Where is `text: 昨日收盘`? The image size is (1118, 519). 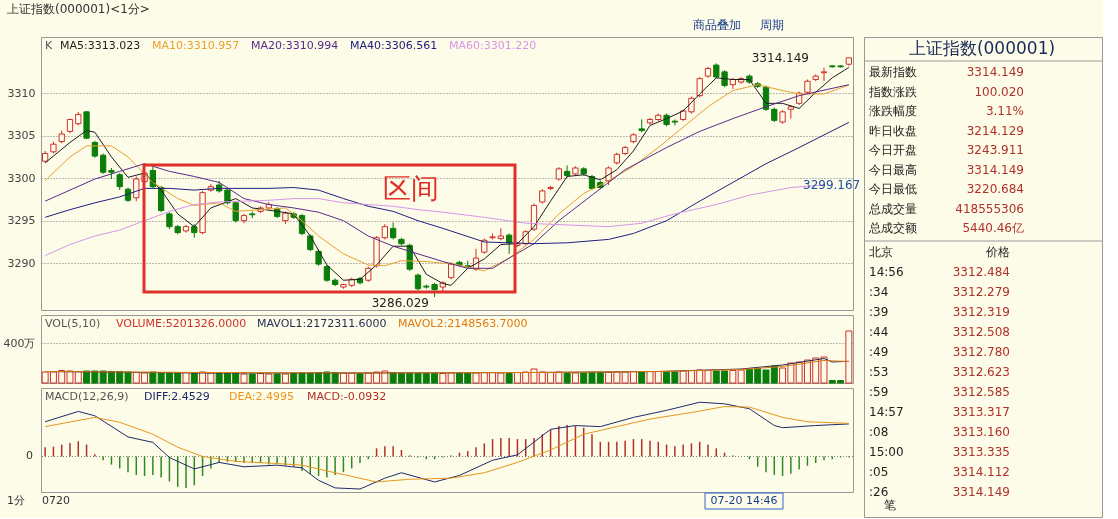 text: 昨日收盘 is located at coordinates (893, 130).